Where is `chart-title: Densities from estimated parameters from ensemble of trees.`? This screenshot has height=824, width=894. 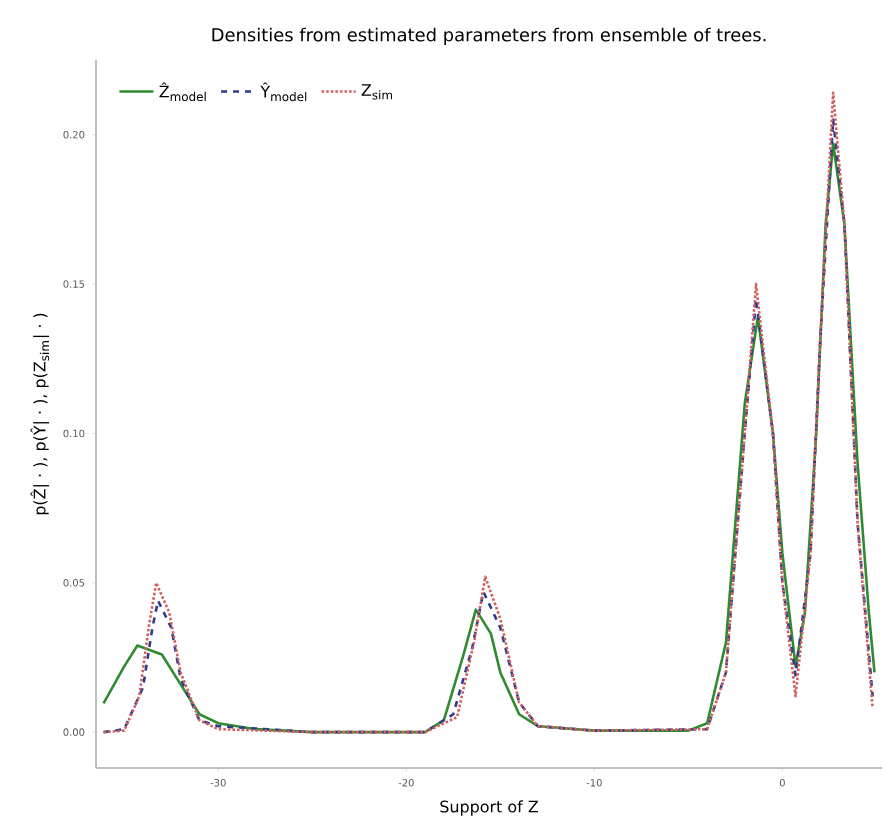 chart-title: Densities from estimated parameters from ensemble of trees. is located at coordinates (489, 36).